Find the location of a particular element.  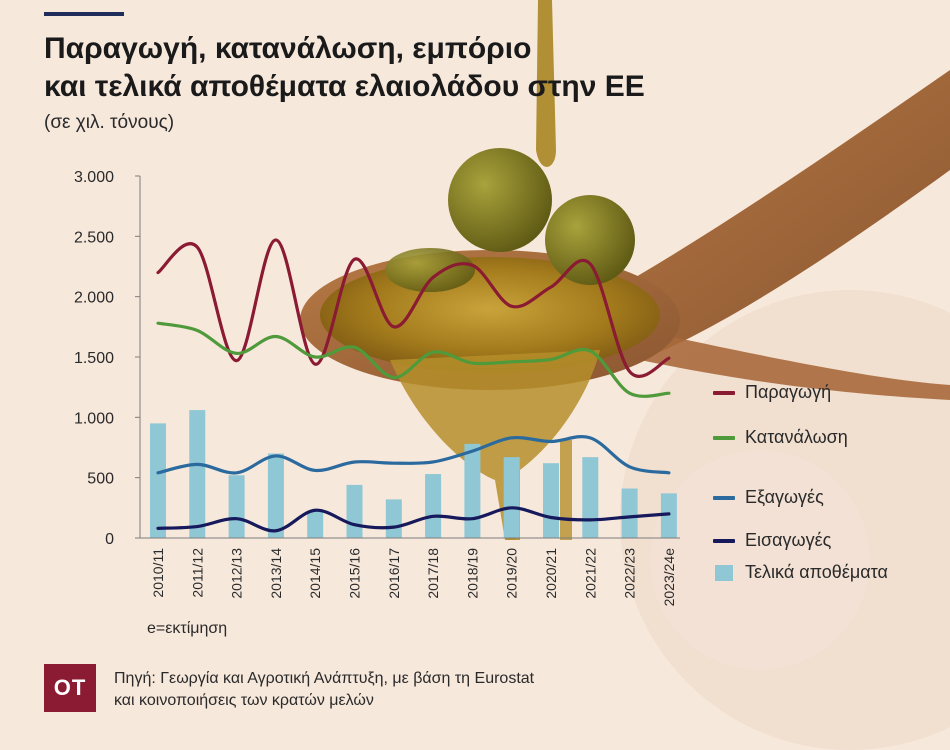

series-line-consumption is located at coordinates (413, 359).